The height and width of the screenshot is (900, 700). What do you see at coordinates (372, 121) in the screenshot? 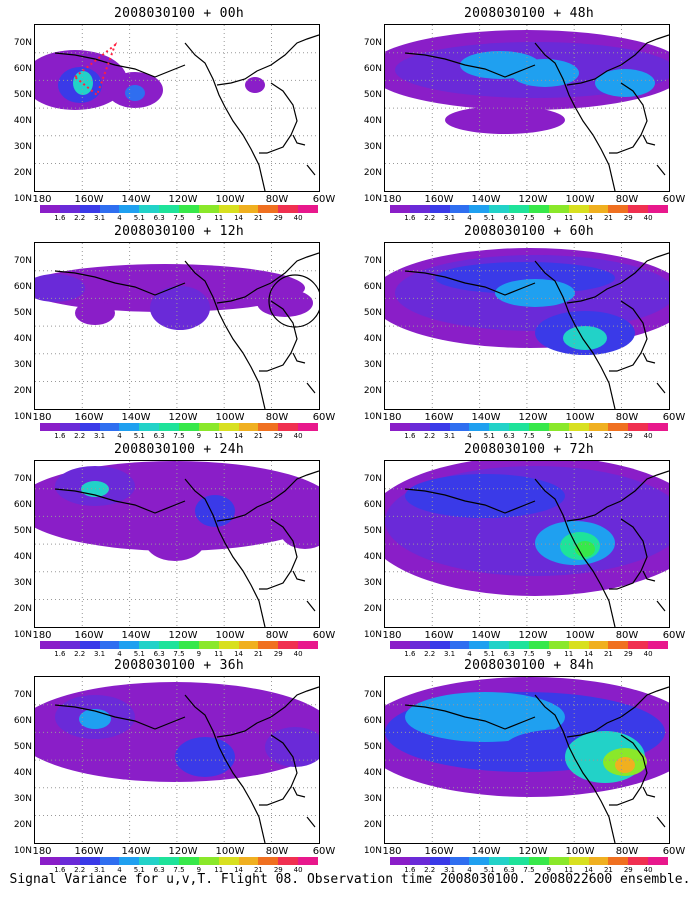
I see `lat-label: 40N` at bounding box center [372, 121].